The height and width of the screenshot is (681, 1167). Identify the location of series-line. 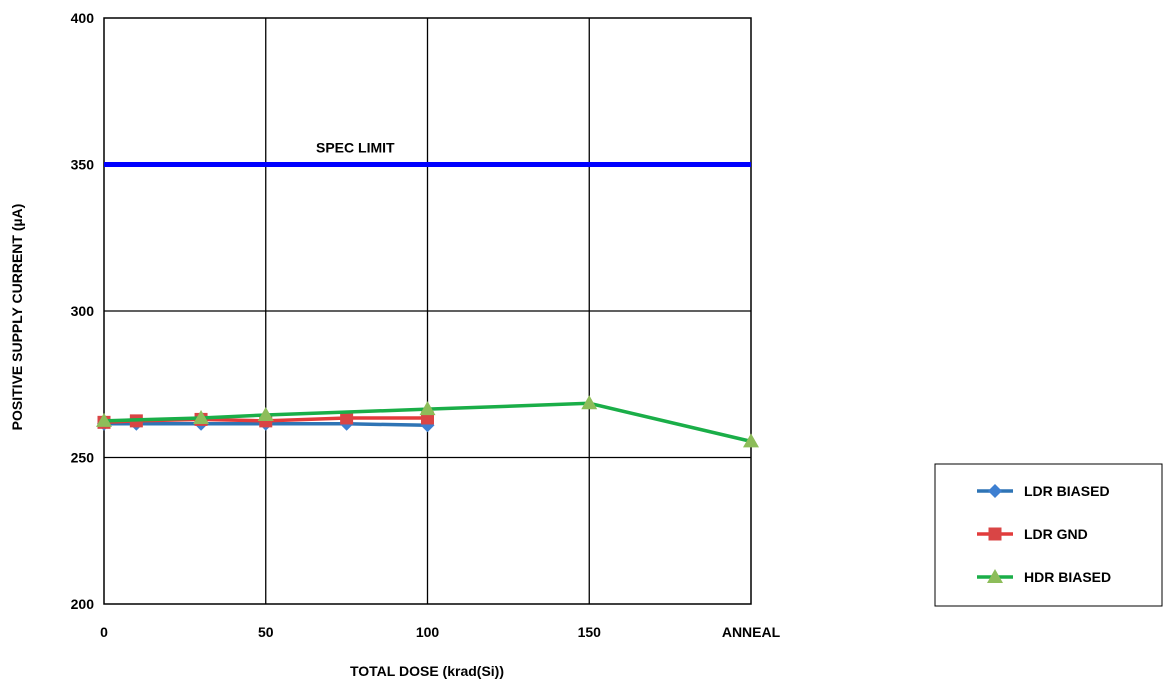
(427, 422).